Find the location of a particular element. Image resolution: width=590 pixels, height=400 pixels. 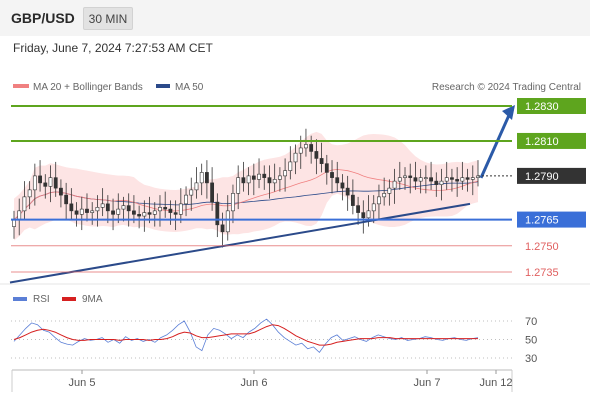

x-tick-label: Jun 12 is located at coordinates (495, 383).